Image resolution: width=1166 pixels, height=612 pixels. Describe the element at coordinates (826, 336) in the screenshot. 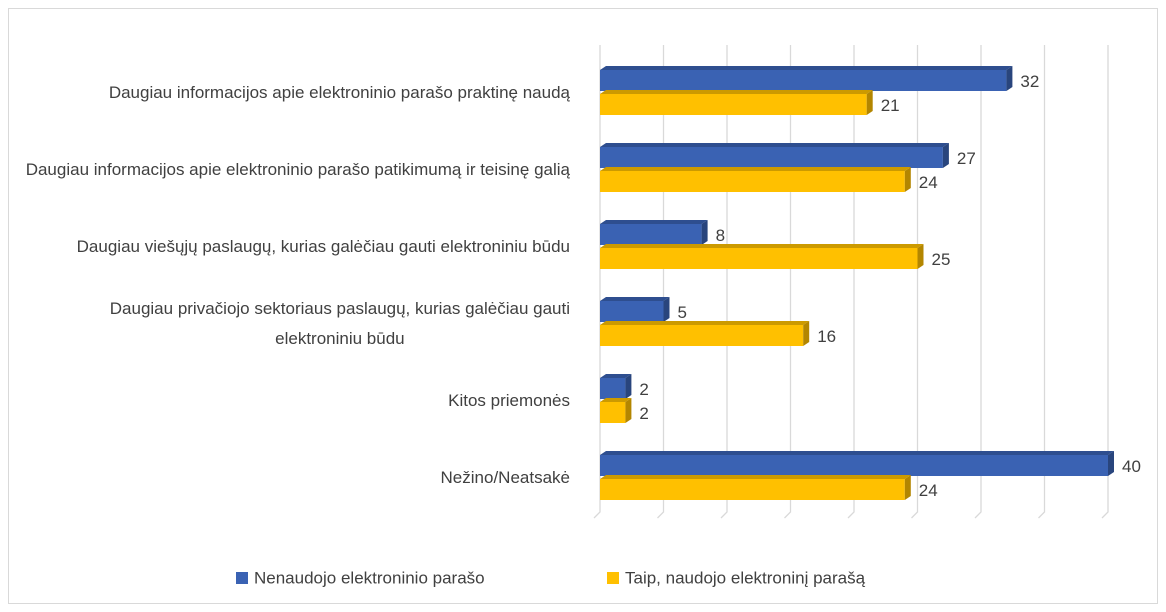

I see `data-label: 16` at that location.